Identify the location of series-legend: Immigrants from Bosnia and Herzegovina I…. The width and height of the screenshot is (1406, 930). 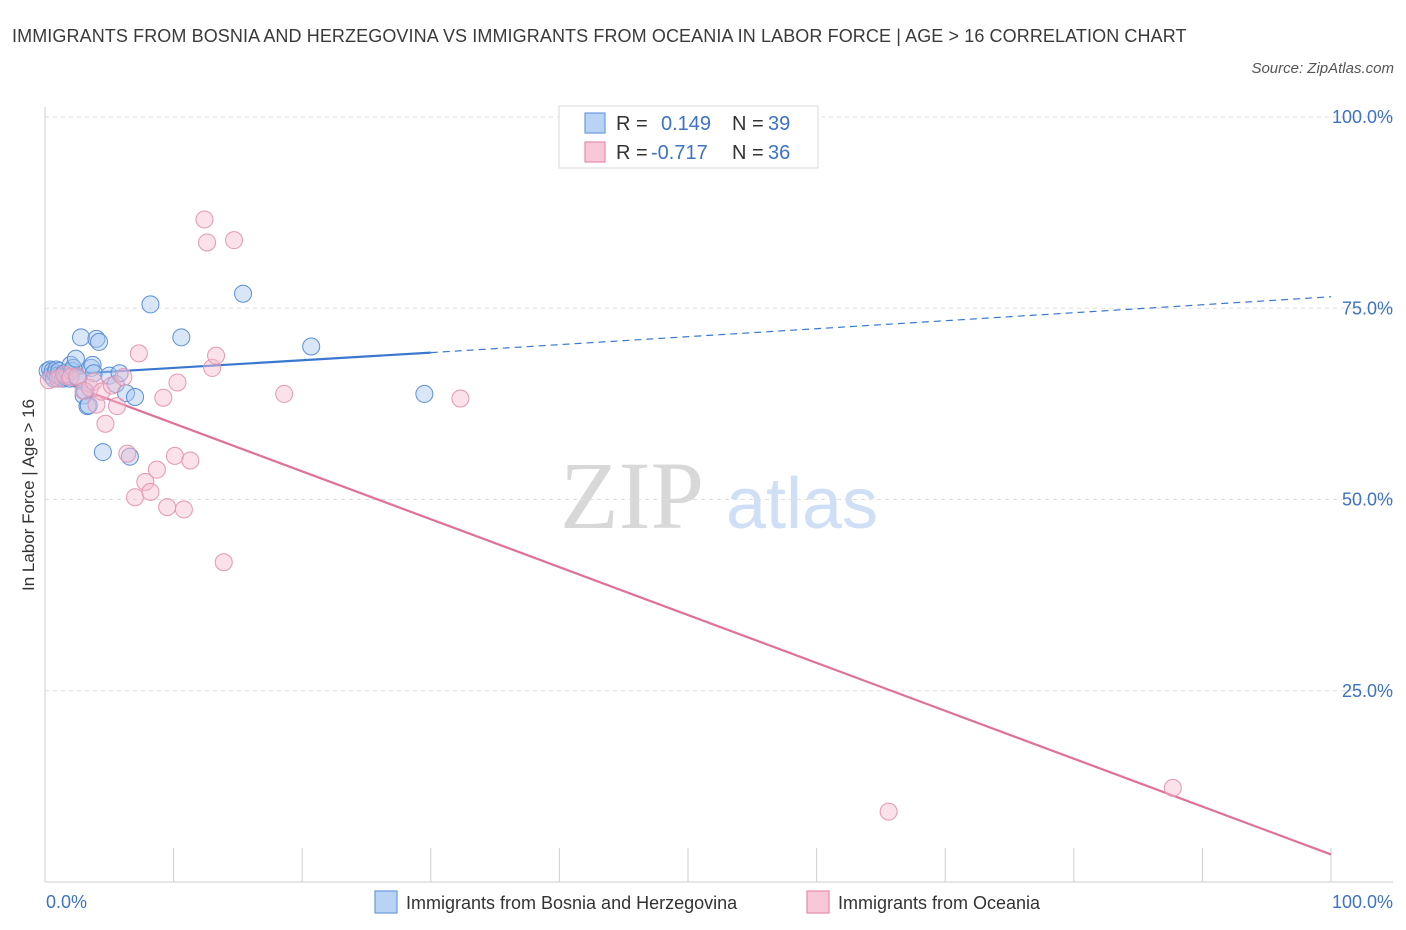
(707, 902).